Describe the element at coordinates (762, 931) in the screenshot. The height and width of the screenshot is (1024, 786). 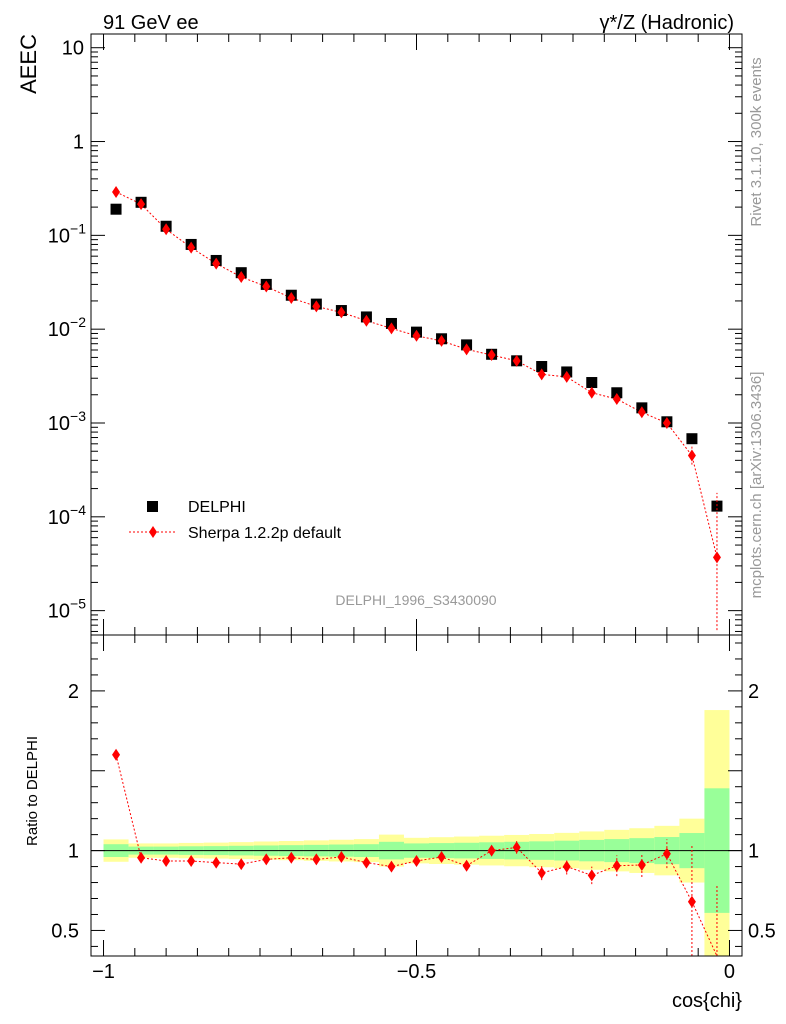
I see `ratio-y-tick-label-right: 0.5` at that location.